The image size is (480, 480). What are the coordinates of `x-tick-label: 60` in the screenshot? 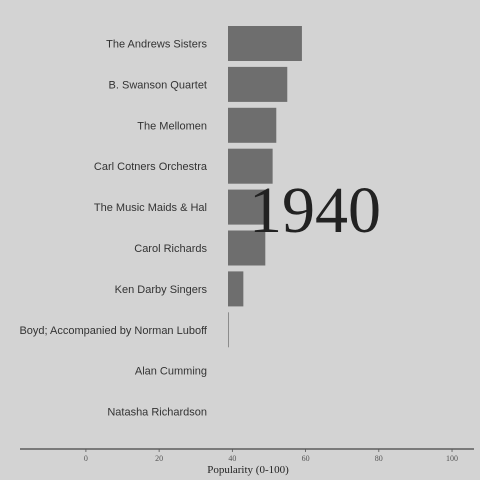 It's located at (306, 458).